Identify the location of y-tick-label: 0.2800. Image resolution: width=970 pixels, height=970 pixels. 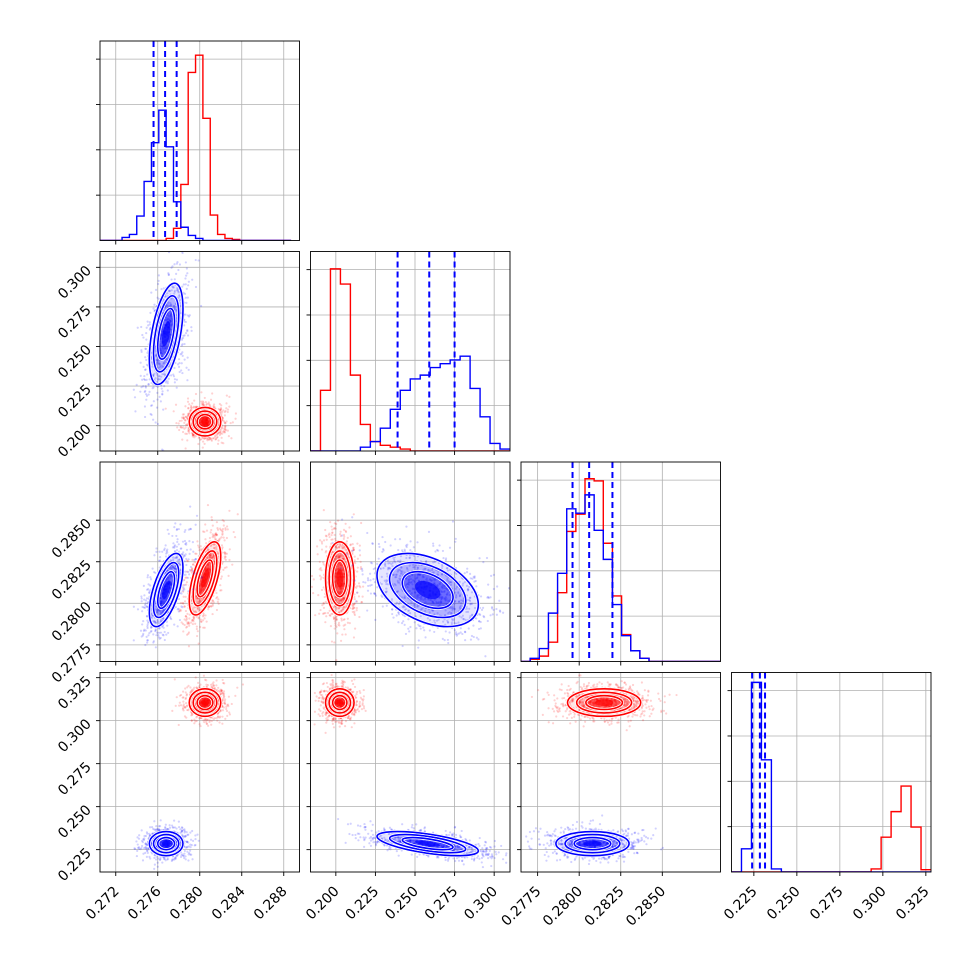
(72, 622).